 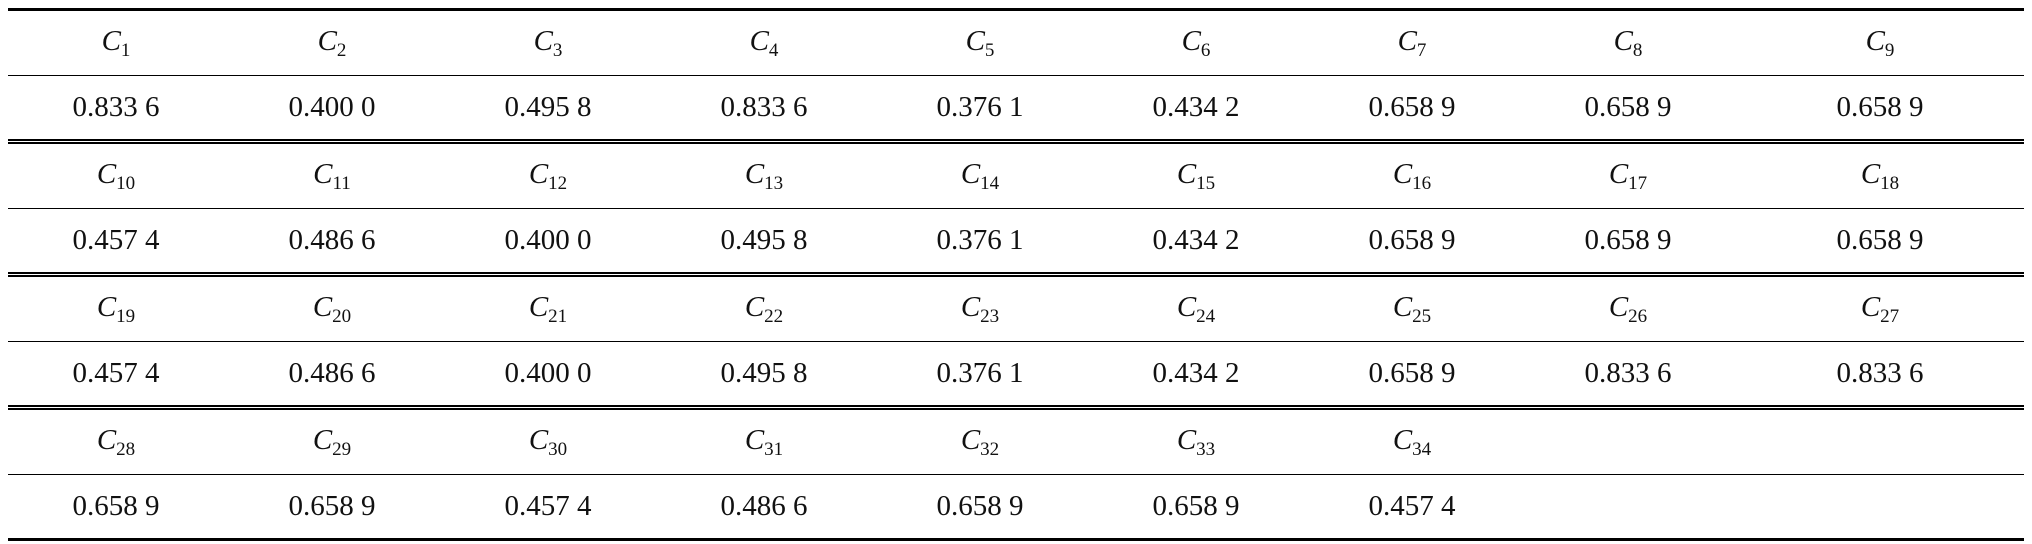 I want to click on header-cell: C16, so click(x=1412, y=174).